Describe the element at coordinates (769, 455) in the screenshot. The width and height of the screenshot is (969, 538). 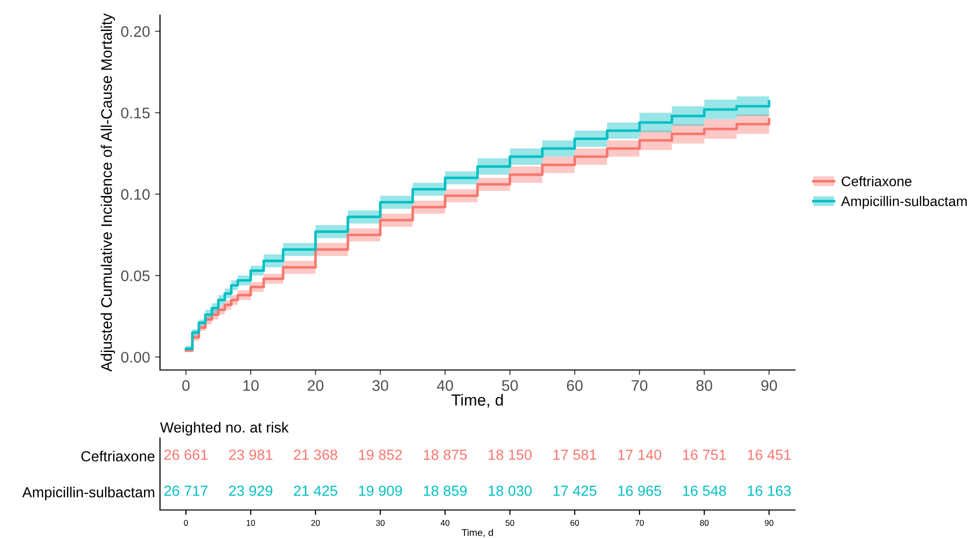
I see `data-label: 16 451` at that location.